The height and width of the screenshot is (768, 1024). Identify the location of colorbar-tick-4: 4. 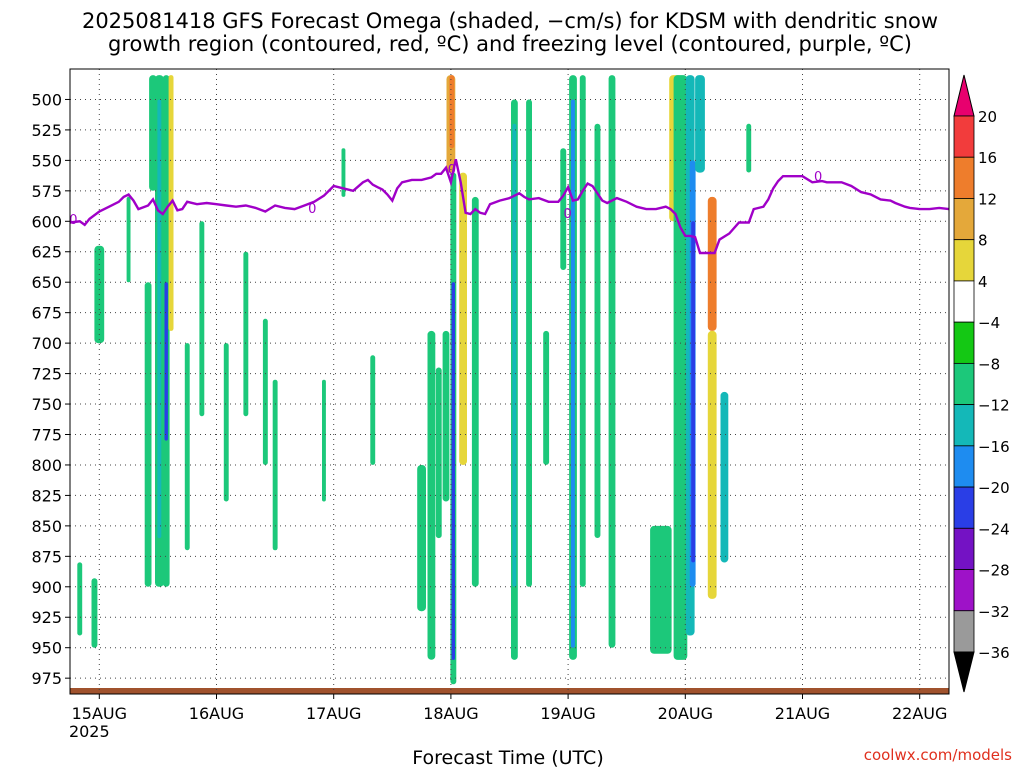
(983, 282).